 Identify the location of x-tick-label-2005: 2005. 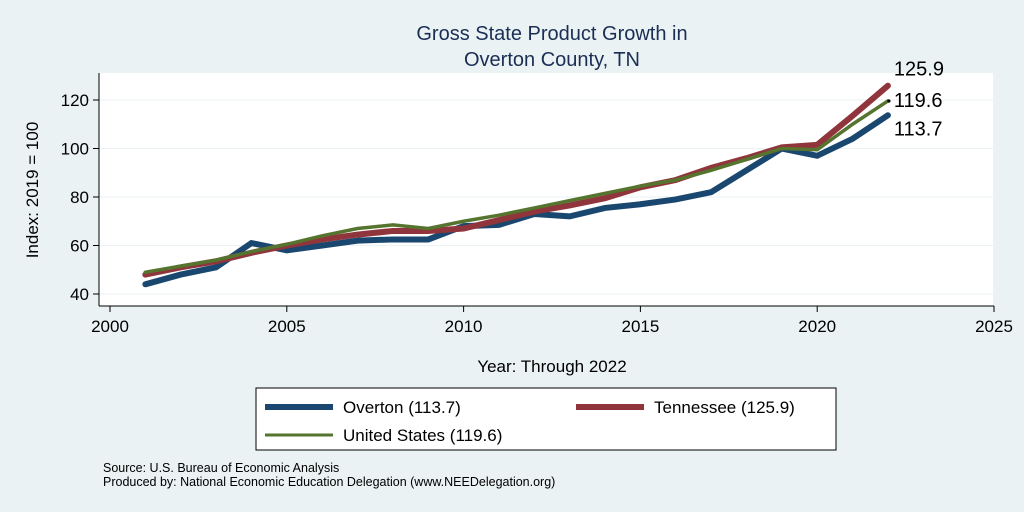
(287, 326).